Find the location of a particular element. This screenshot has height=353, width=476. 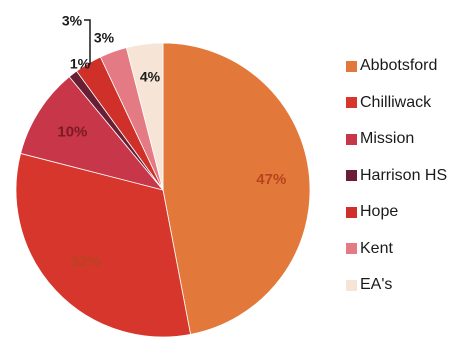

legend-item-mission: Mission is located at coordinates (396, 139).